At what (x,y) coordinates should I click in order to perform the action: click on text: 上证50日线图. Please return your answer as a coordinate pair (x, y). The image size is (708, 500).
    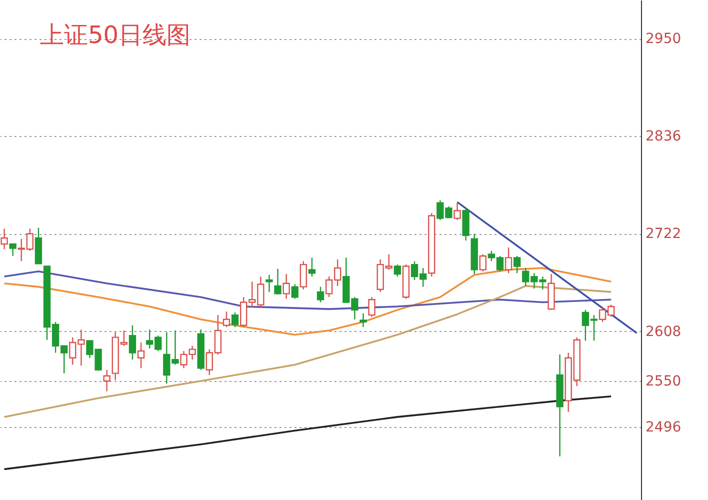
    Looking at the image, I should click on (115, 35).